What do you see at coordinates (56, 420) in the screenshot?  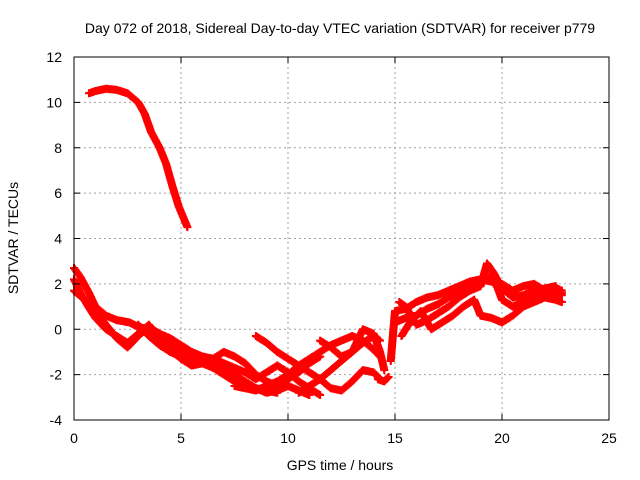 I see `y-tick-label: -4` at bounding box center [56, 420].